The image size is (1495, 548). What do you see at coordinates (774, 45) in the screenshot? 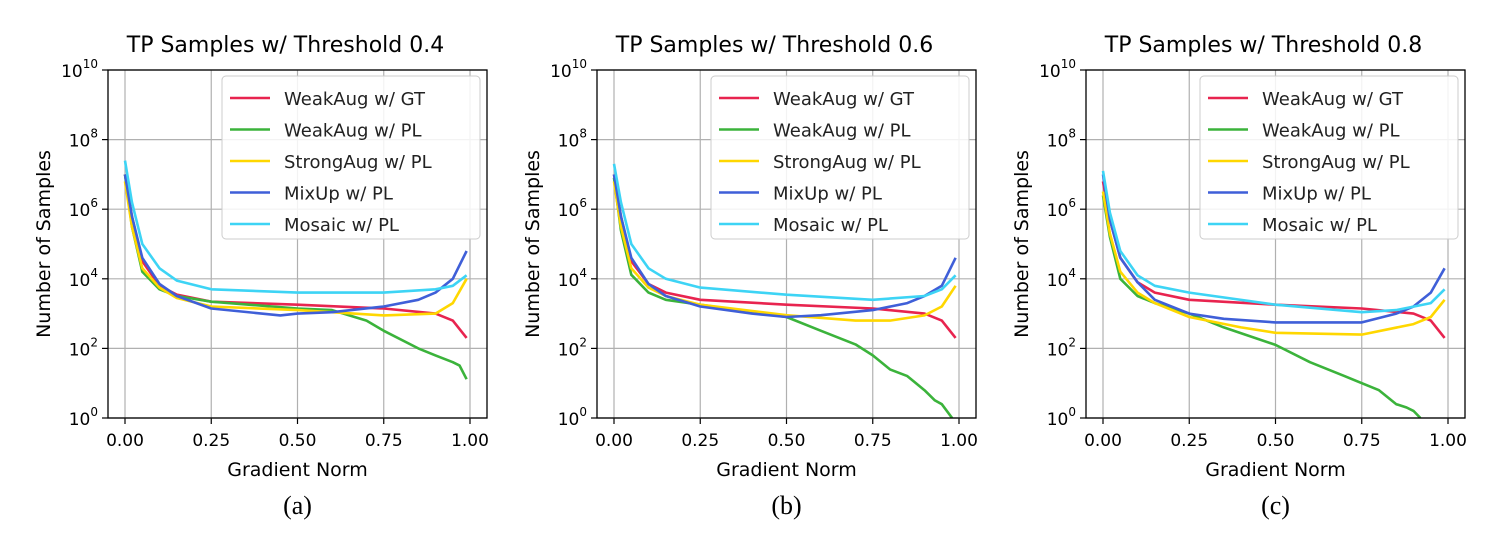
I see `chart-title: TP Samples w/ Threshold 0.6` at bounding box center [774, 45].